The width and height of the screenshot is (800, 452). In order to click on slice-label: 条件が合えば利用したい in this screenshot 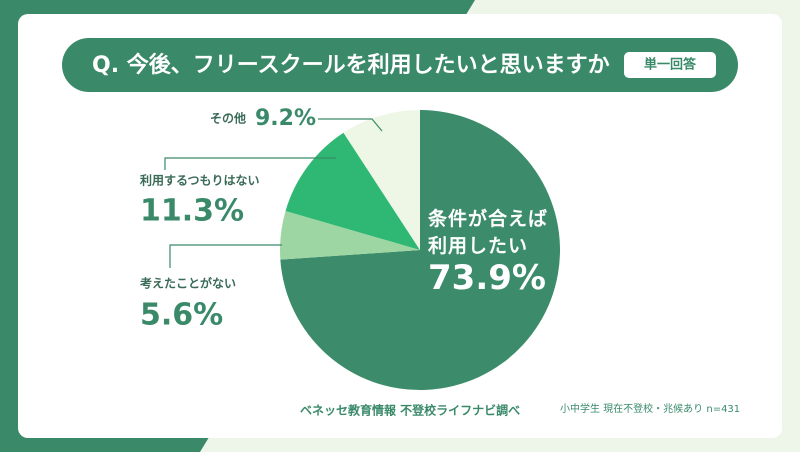, I will do `click(488, 232)`.